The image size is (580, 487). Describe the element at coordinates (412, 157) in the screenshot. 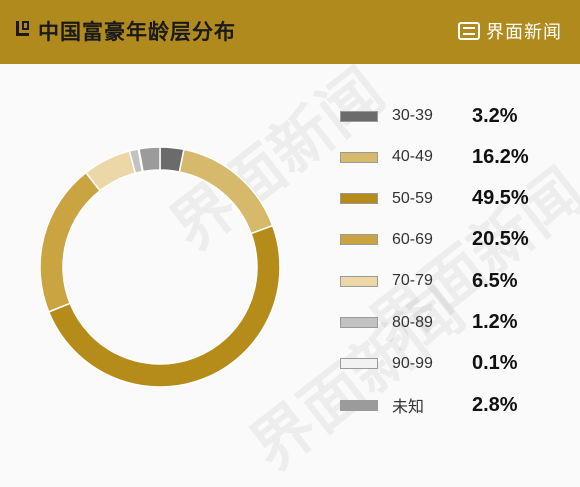

I see `legend-label: 40-49` at that location.